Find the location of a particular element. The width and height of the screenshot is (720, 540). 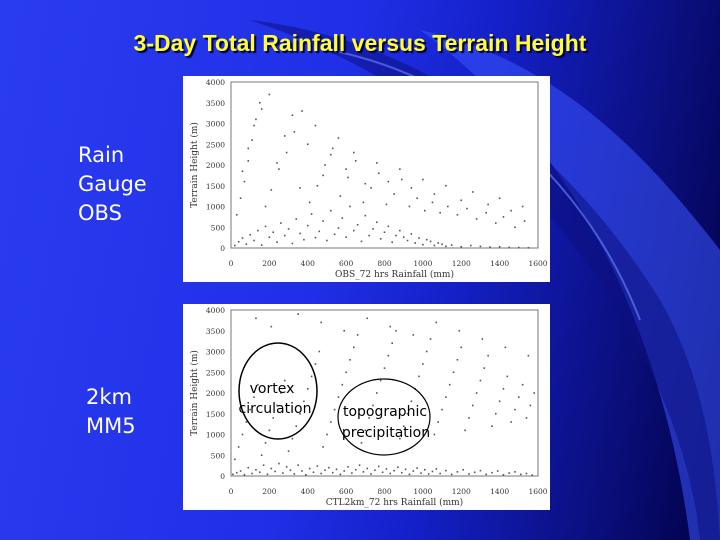

mm5-xtick-label: 400 is located at coordinates (308, 491).